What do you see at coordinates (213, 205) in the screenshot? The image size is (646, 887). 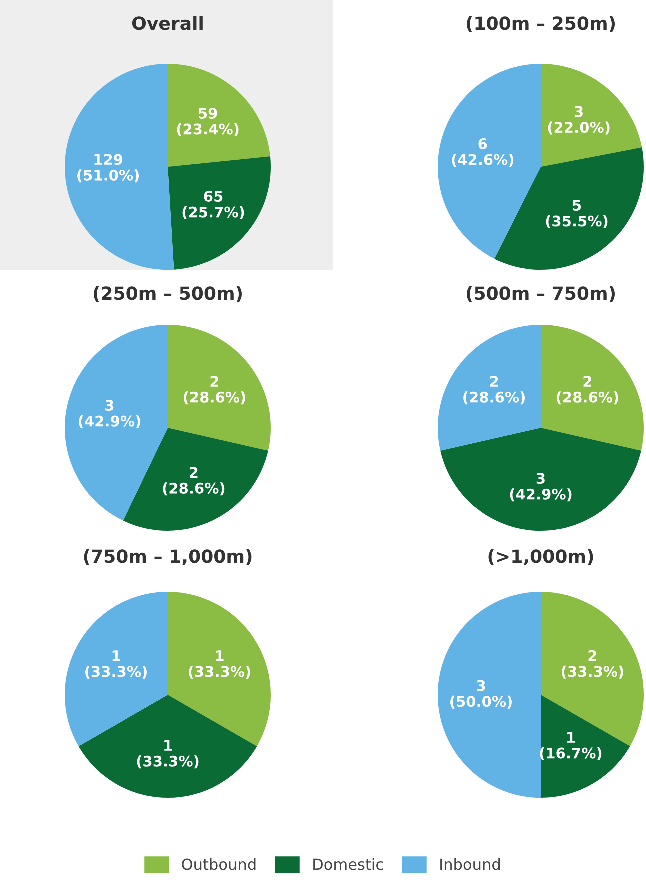 I see `data-label: 65 (25.7%)` at bounding box center [213, 205].